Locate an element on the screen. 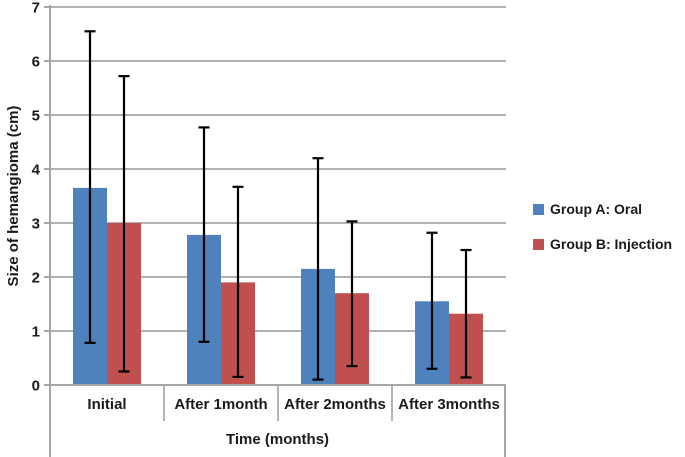  y-tick-label: 3 is located at coordinates (36, 224).